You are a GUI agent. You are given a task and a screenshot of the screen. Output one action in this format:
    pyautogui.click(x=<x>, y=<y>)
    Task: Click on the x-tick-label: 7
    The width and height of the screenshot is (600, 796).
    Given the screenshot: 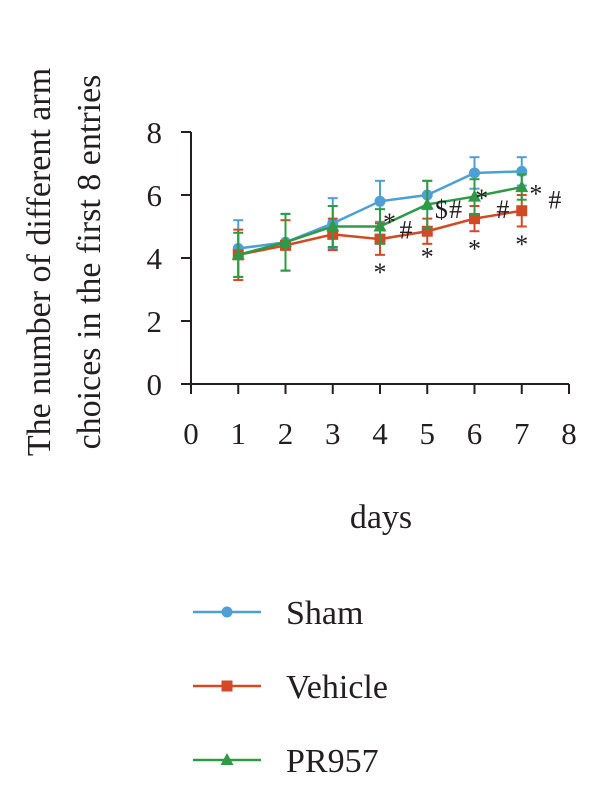 What is the action you would take?
    pyautogui.click(x=522, y=433)
    